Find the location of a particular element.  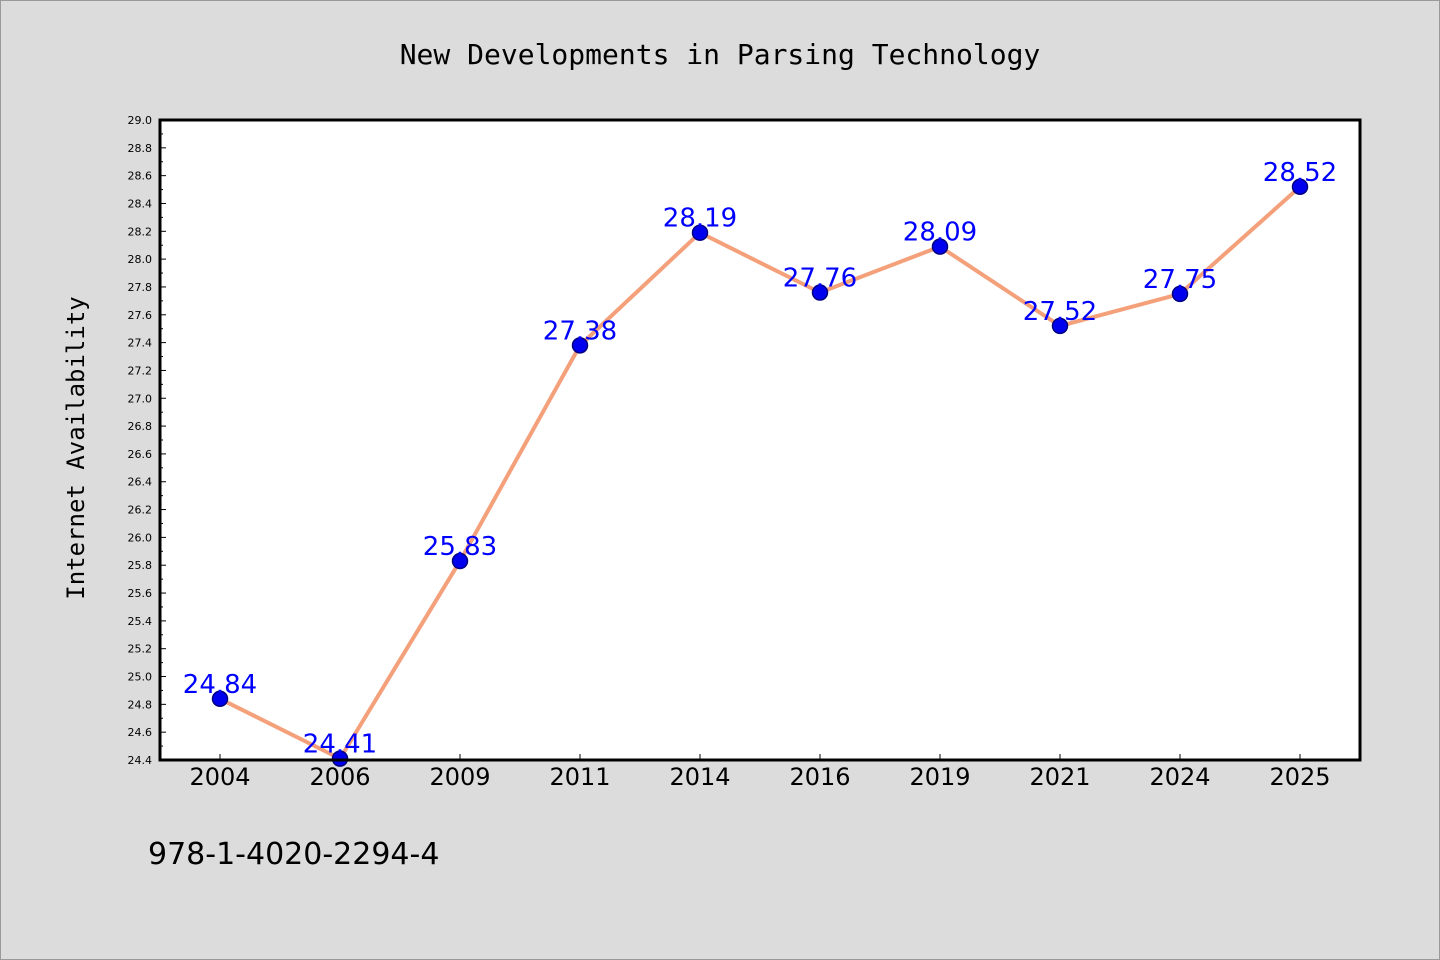

x-tick-label: 2024 is located at coordinates (1179, 777).